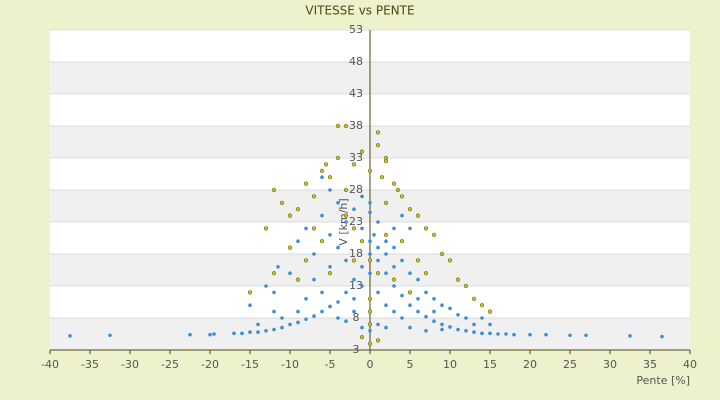 This screenshot has height=400, width=720. I want to click on y-tick-label: 28, so click(356, 189).